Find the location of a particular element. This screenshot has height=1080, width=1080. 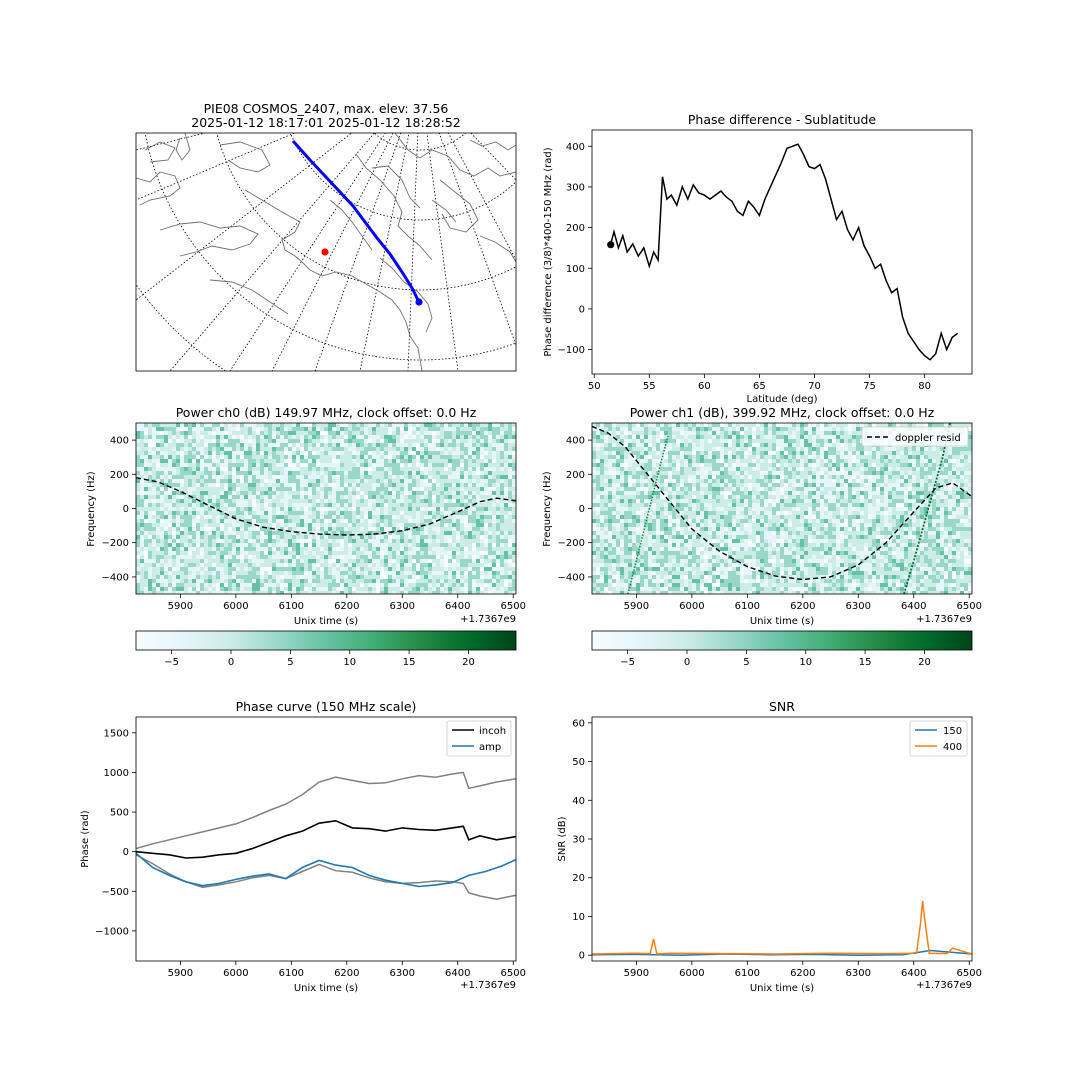

chart-d-offset: +1.7367e9 is located at coordinates (488, 985).